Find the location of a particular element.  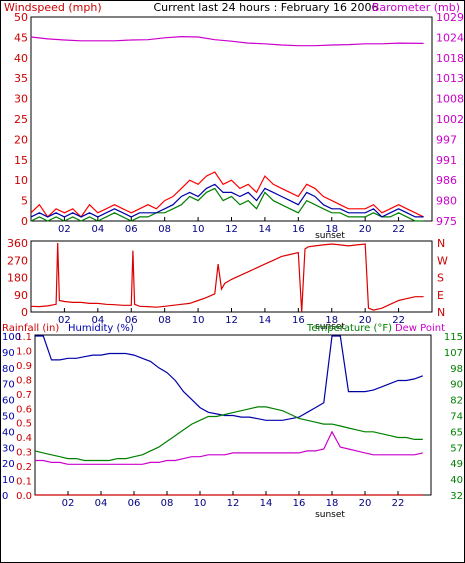

rain-tick-label: 0.9 is located at coordinates (24, 366).